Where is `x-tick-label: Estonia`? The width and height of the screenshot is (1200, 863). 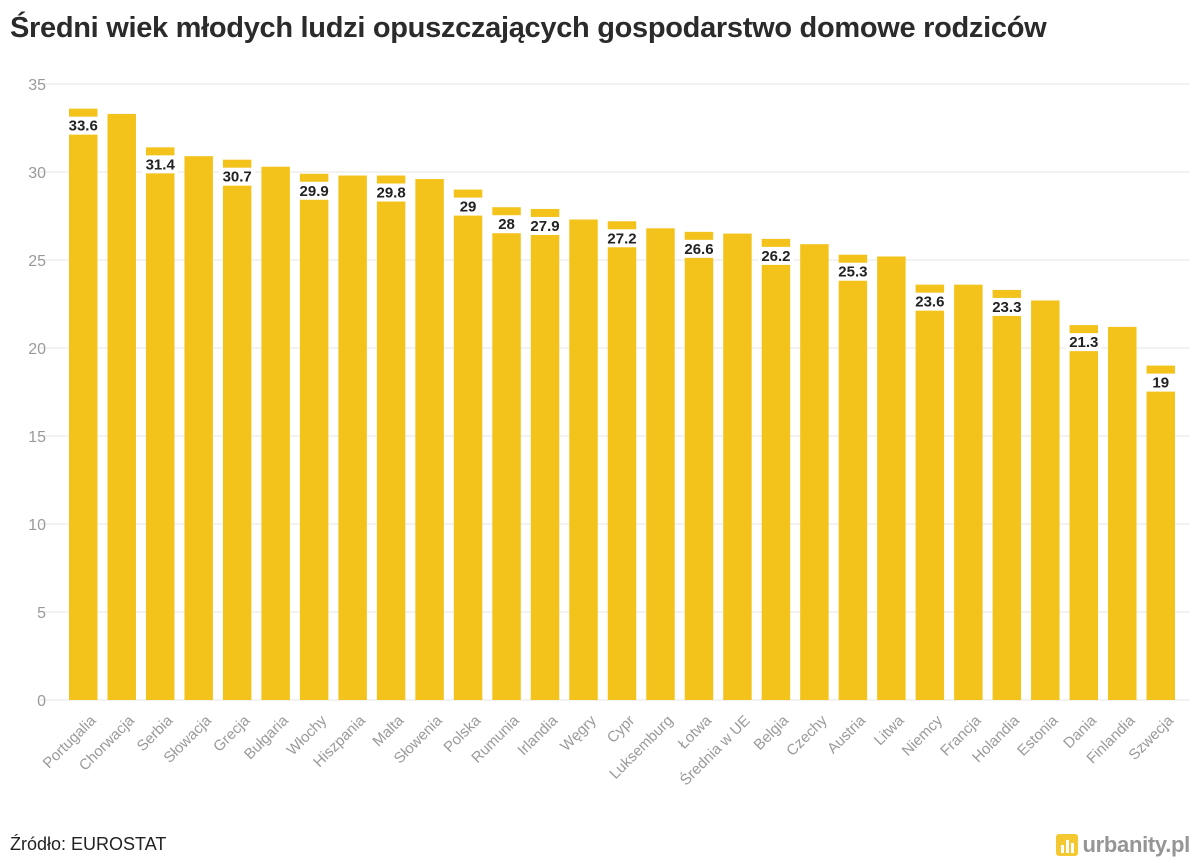
x-tick-label: Estonia is located at coordinates (1038, 736).